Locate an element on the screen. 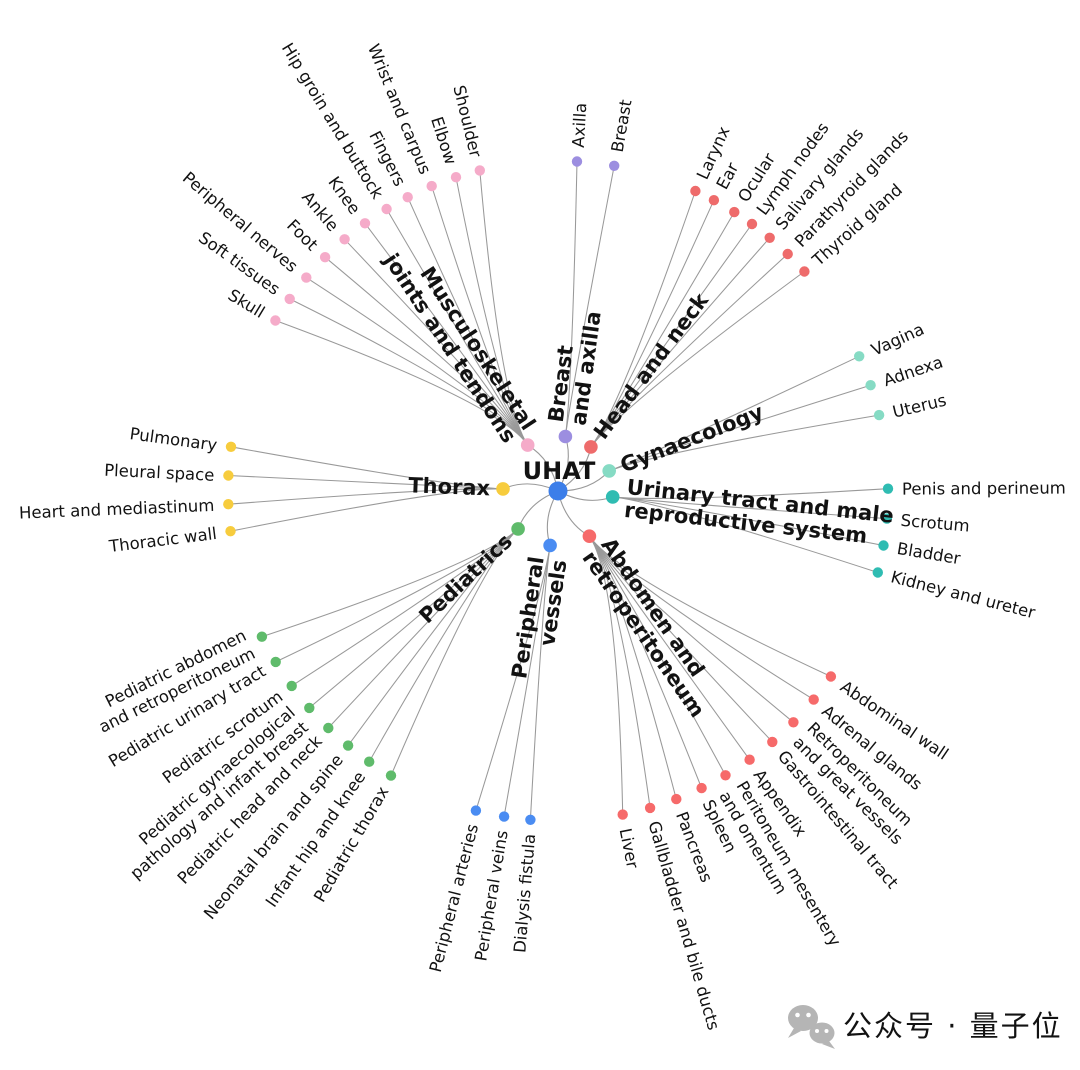  leaf-label-elbow: Elbow is located at coordinates (443, 140).